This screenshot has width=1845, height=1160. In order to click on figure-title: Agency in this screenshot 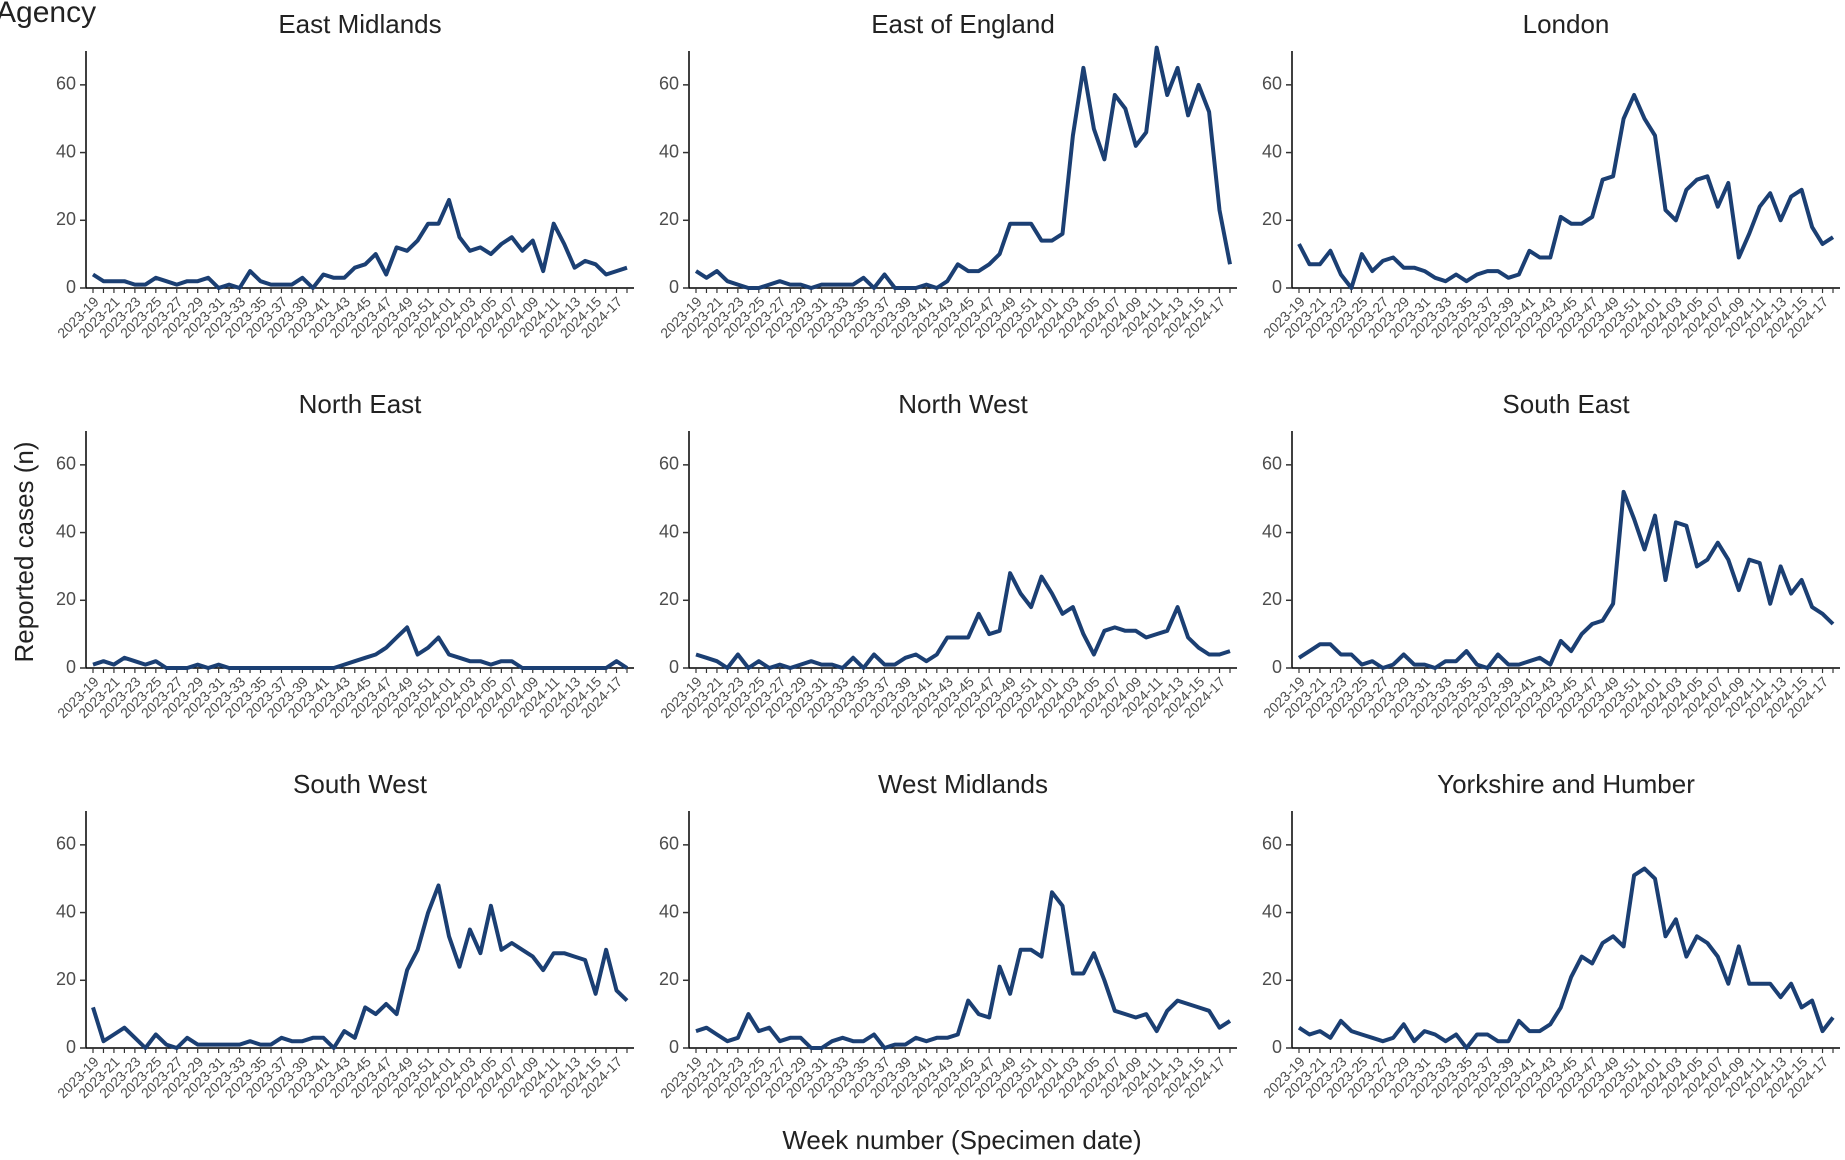, I will do `click(48, 14)`.